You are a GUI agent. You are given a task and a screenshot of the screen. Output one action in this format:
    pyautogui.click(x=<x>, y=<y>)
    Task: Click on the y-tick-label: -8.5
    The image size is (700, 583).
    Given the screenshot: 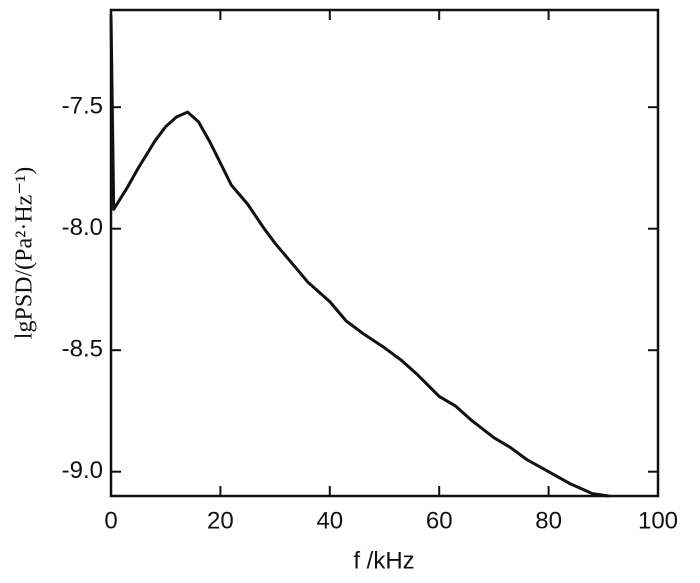 What is the action you would take?
    pyautogui.click(x=82, y=349)
    